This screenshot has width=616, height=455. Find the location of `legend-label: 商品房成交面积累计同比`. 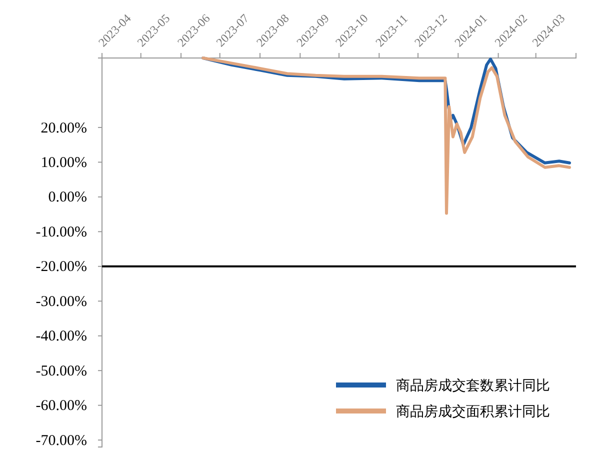

legend-label: 商品房成交面积累计同比 is located at coordinates (473, 412).